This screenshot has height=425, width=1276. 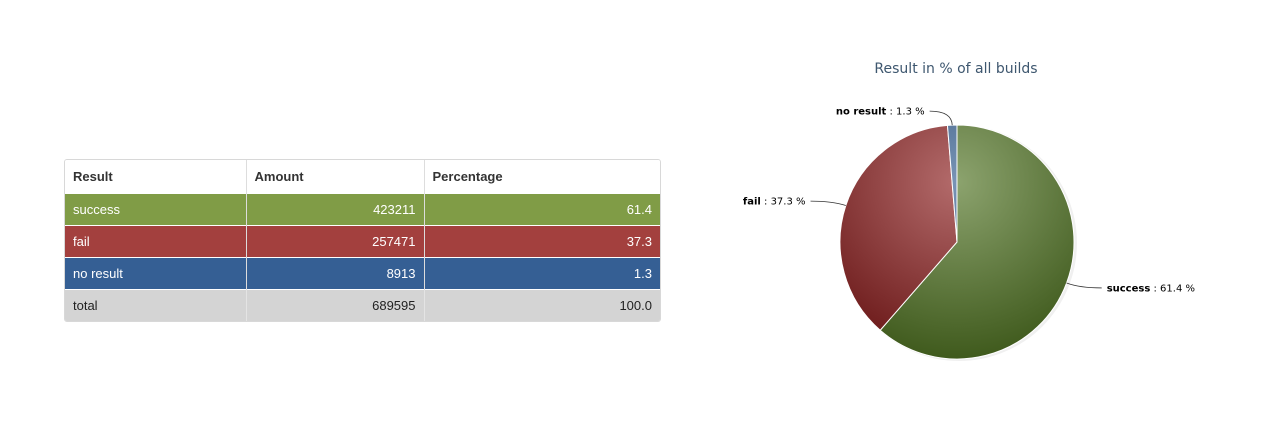 I want to click on pie-slice-no-result, so click(x=952, y=183).